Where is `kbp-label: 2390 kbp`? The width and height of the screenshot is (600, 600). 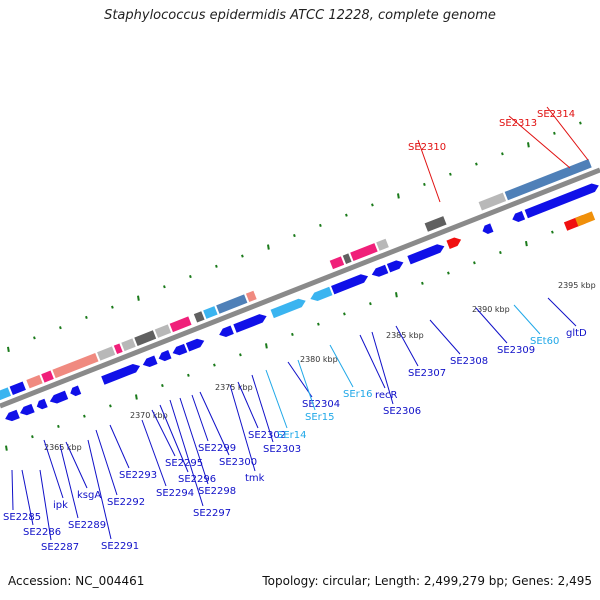 kbp-label: 2390 kbp is located at coordinates (491, 309).